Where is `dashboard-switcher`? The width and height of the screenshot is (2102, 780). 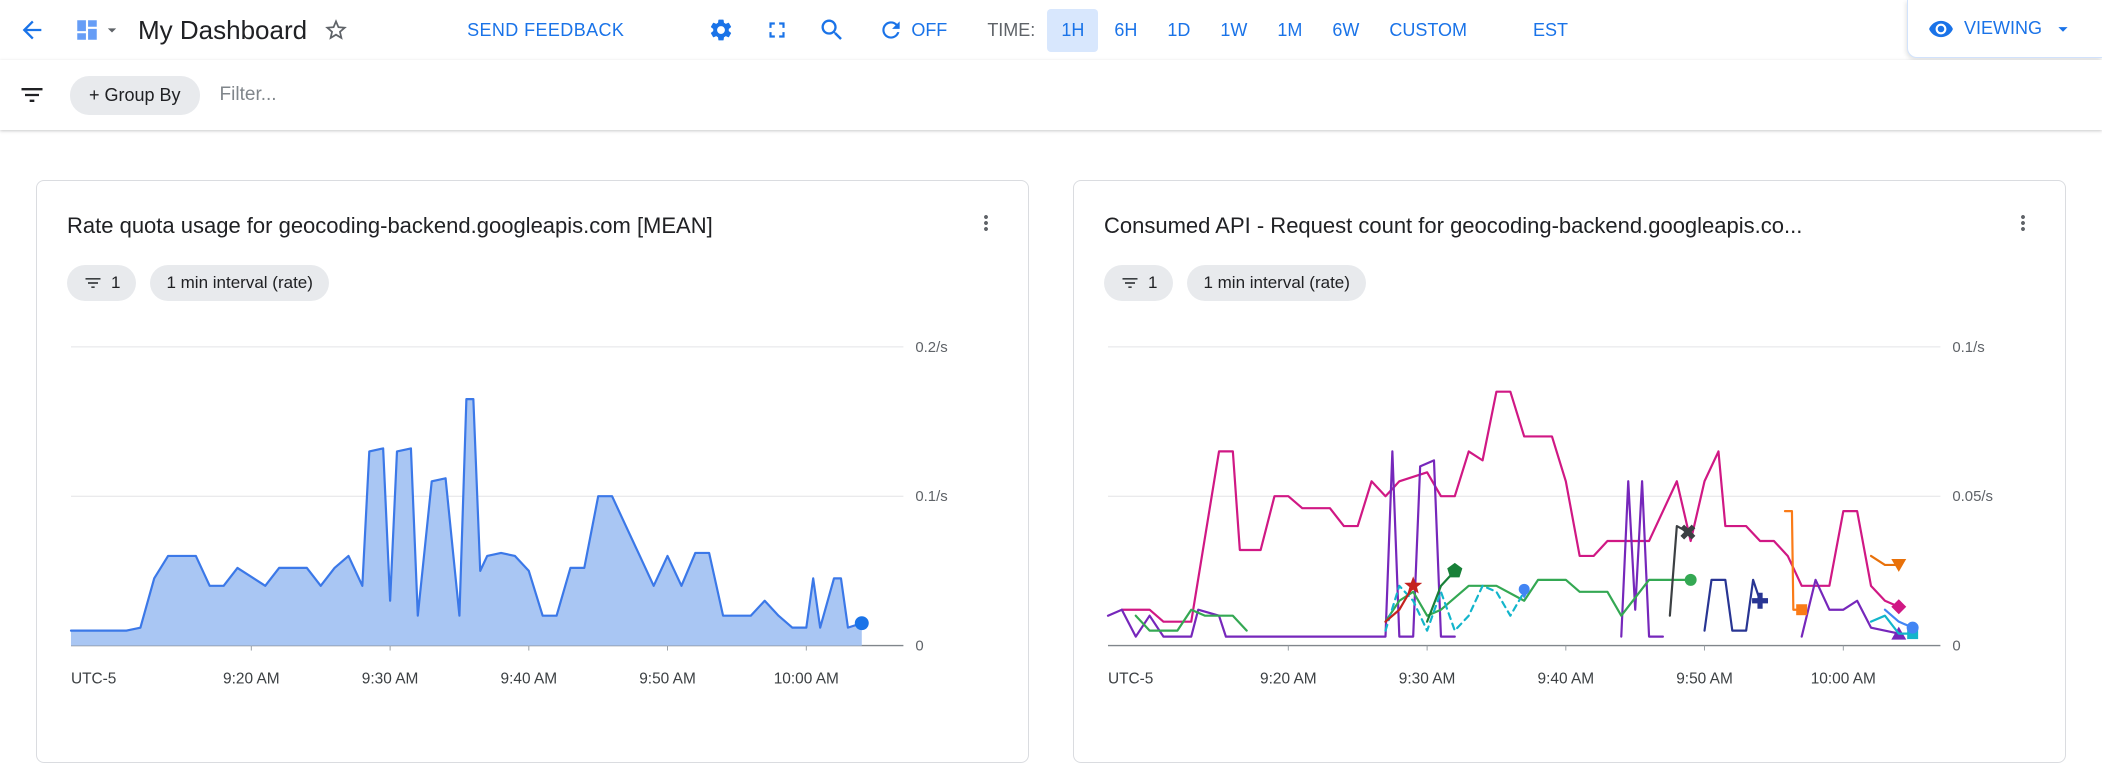
dashboard-switcher is located at coordinates (98, 30).